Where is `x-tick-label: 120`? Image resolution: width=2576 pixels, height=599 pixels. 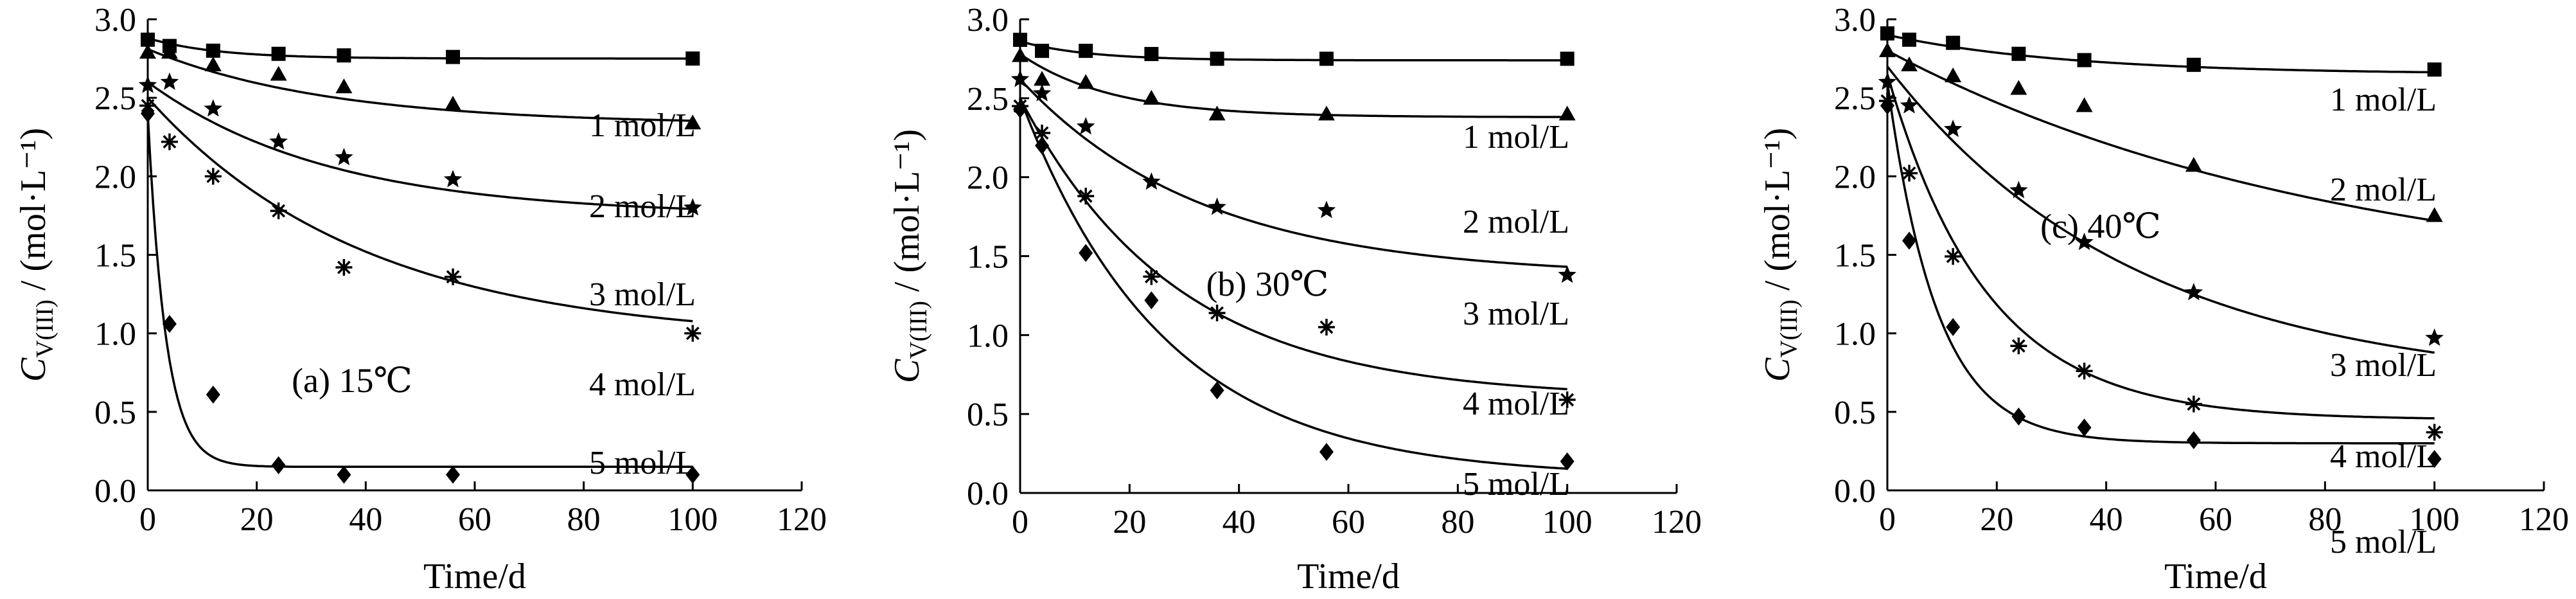
x-tick-label: 120 is located at coordinates (1677, 523).